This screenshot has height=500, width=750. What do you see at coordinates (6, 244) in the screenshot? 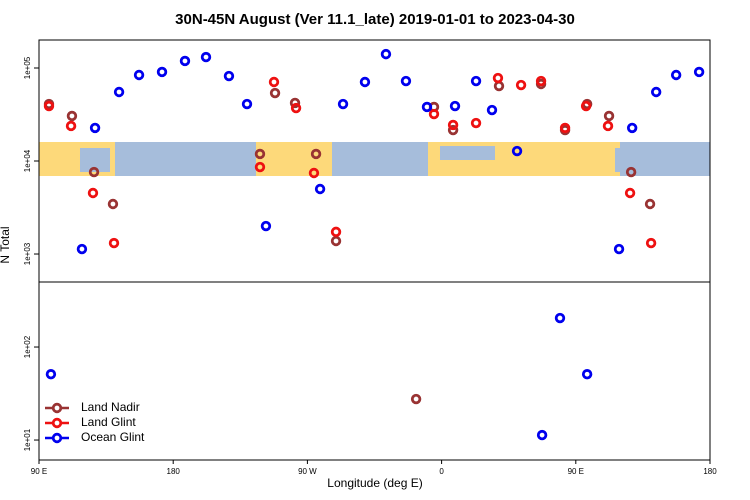
I see `y-axis-label: N Total` at bounding box center [6, 244].